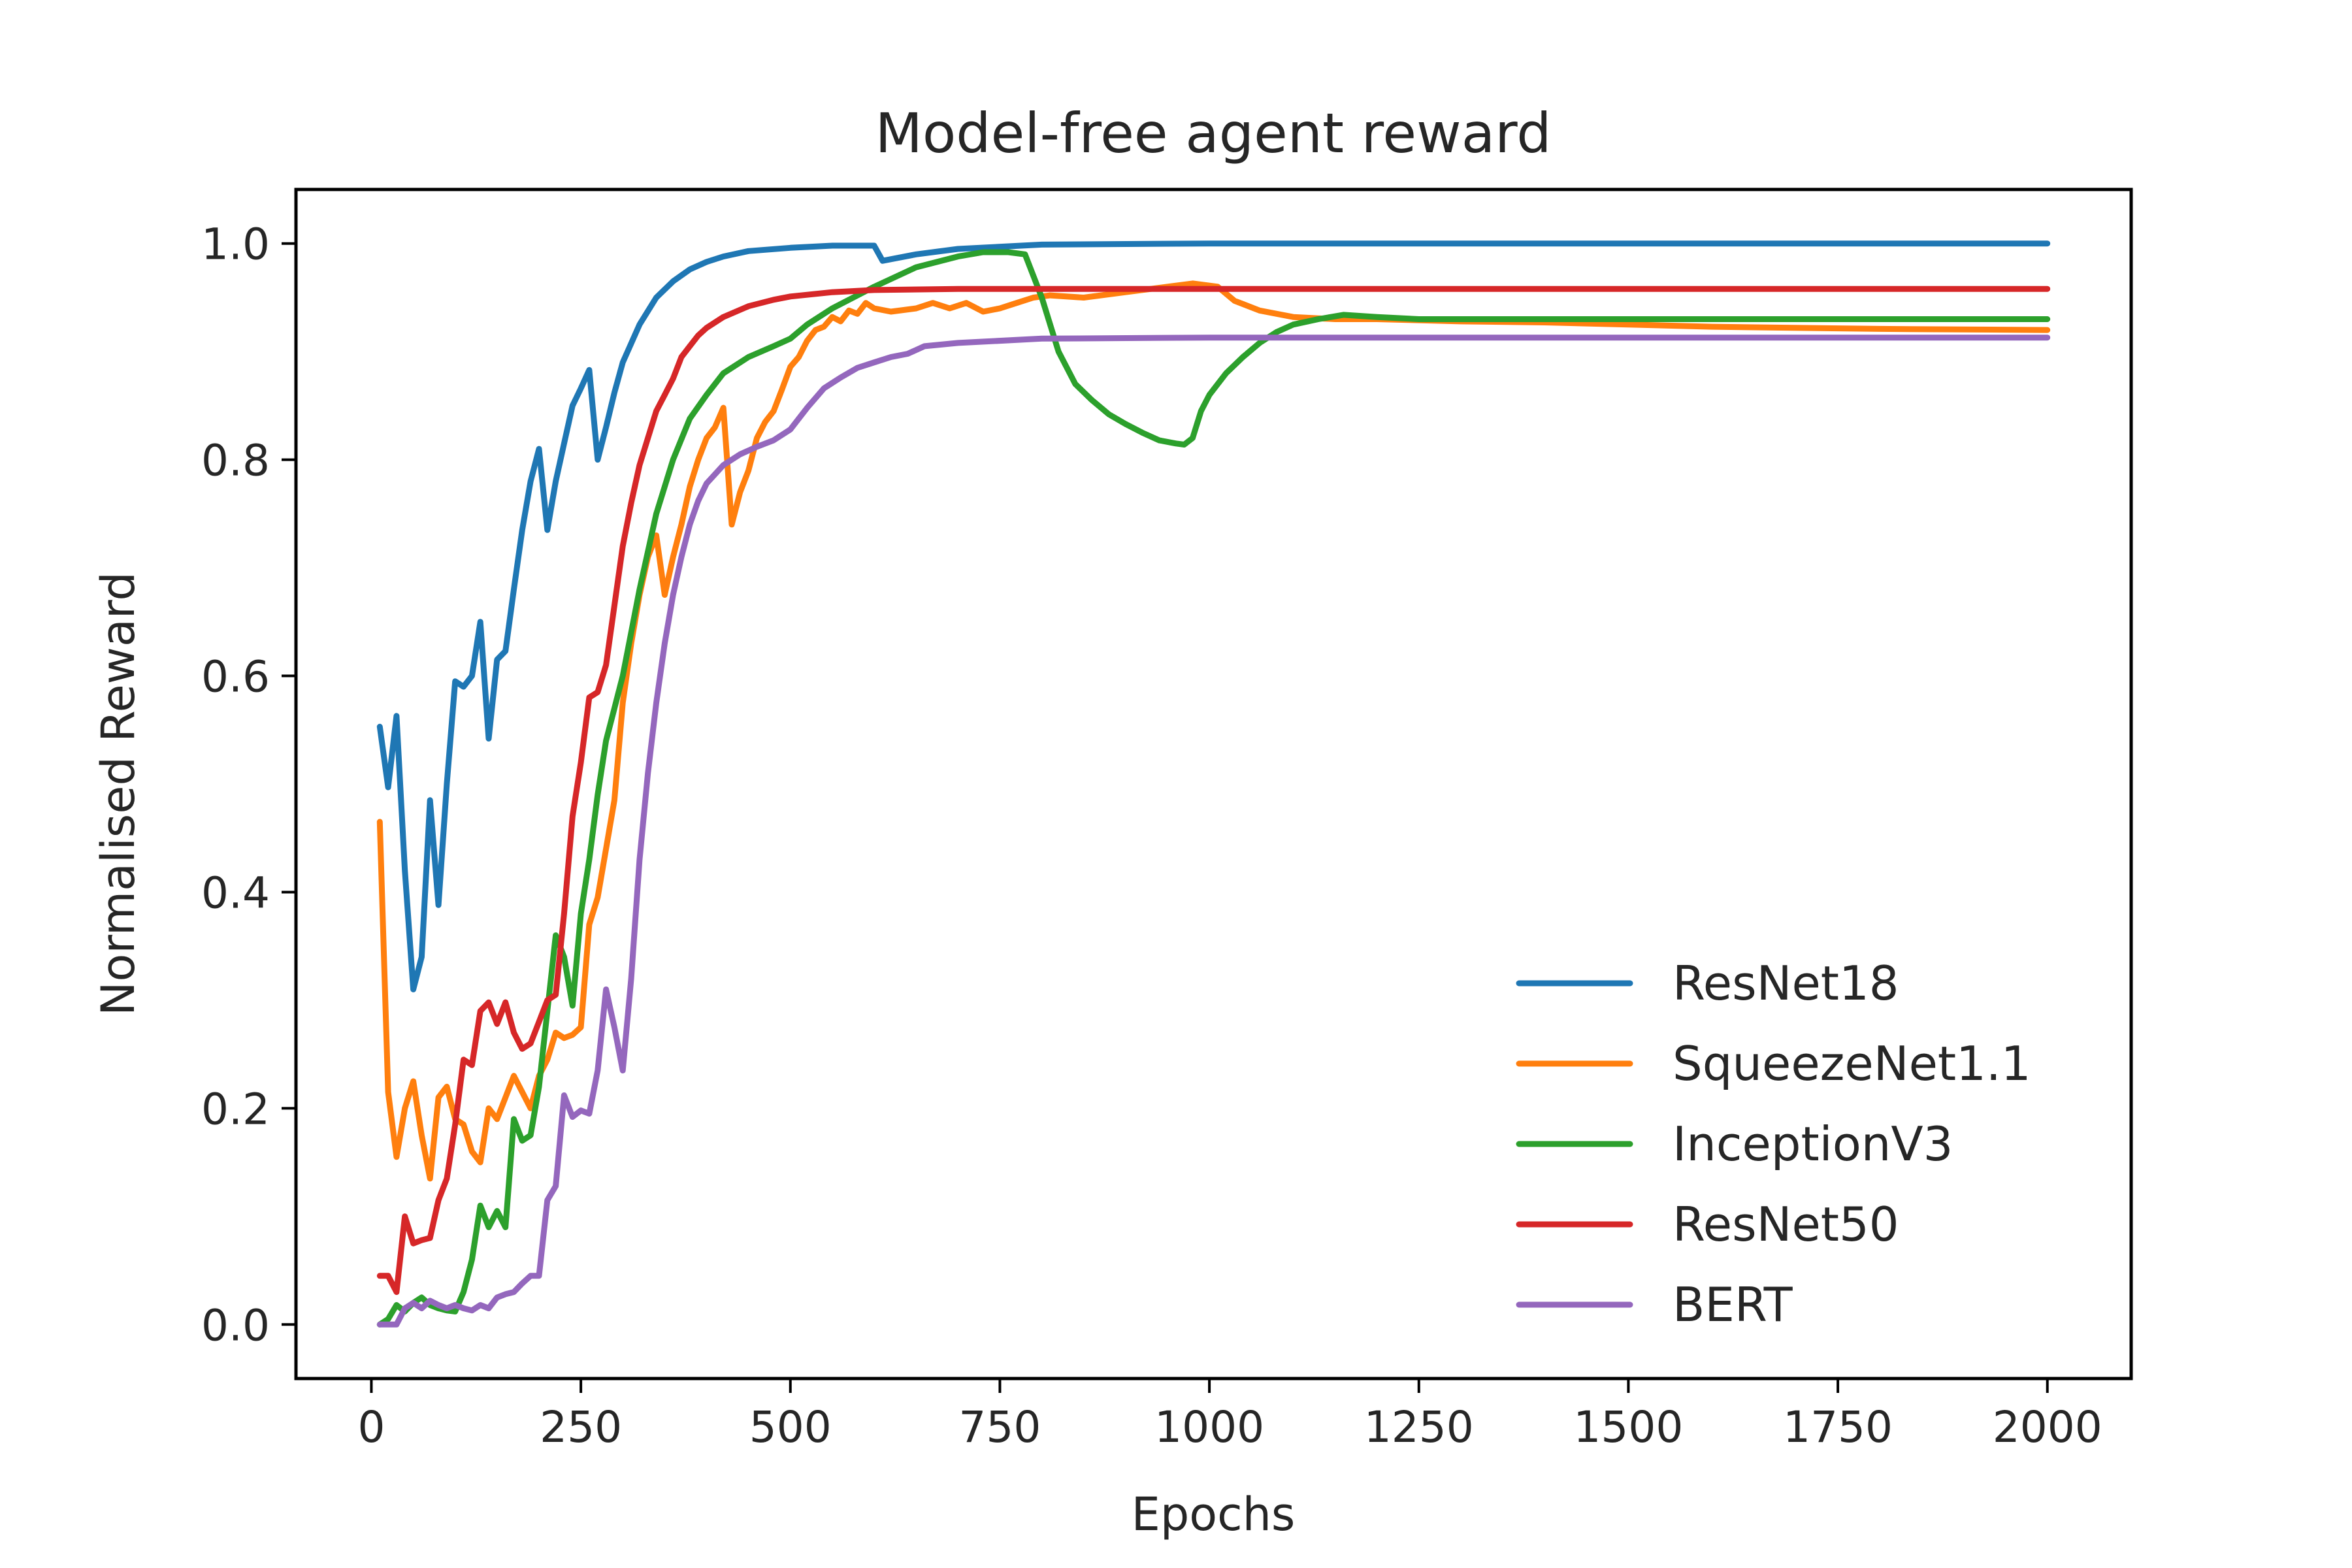 The width and height of the screenshot is (2352, 1568). Describe the element at coordinates (1786, 1224) in the screenshot. I see `legend-label: ResNet50` at that location.